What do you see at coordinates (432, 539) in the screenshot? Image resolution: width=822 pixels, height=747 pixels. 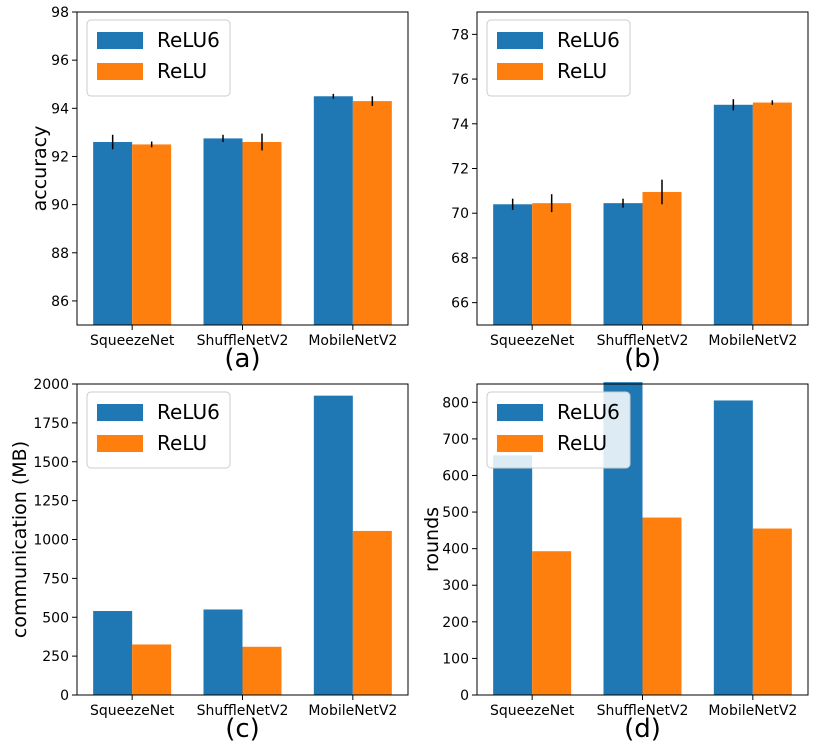 I see `y-axis-label: rounds` at bounding box center [432, 539].